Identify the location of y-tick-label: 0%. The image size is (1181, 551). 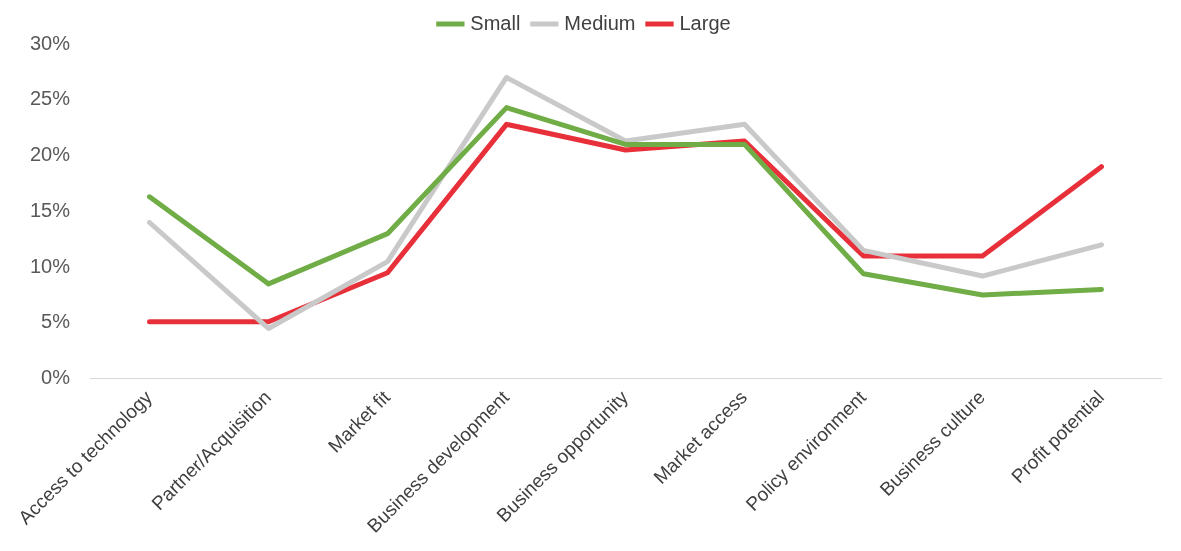
(56, 377).